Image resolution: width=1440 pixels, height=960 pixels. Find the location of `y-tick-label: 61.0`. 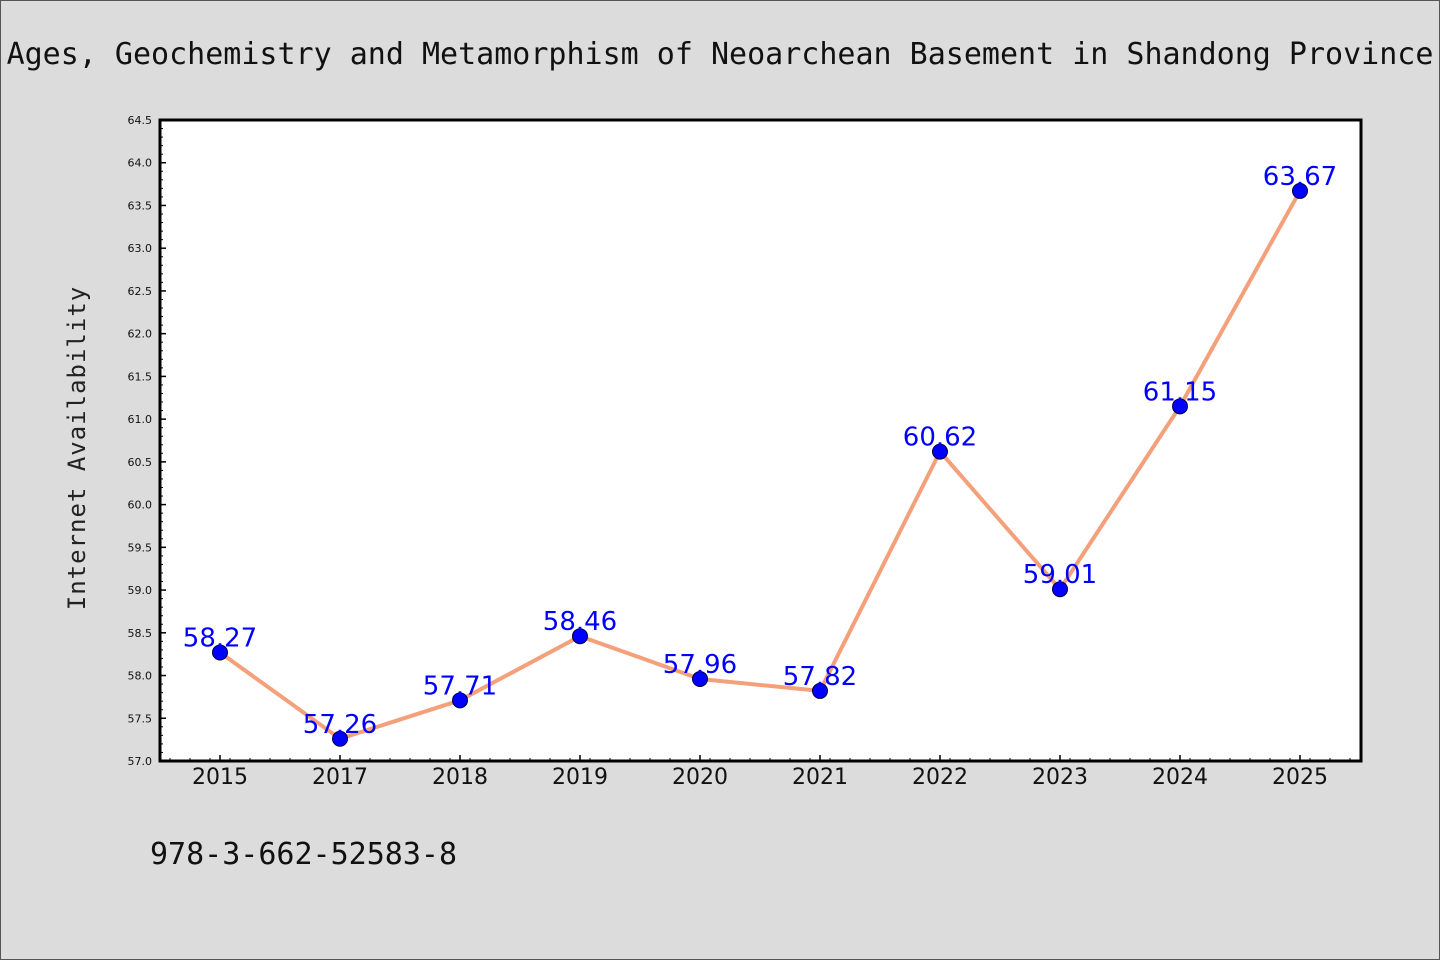

y-tick-label: 61.0 is located at coordinates (140, 419).